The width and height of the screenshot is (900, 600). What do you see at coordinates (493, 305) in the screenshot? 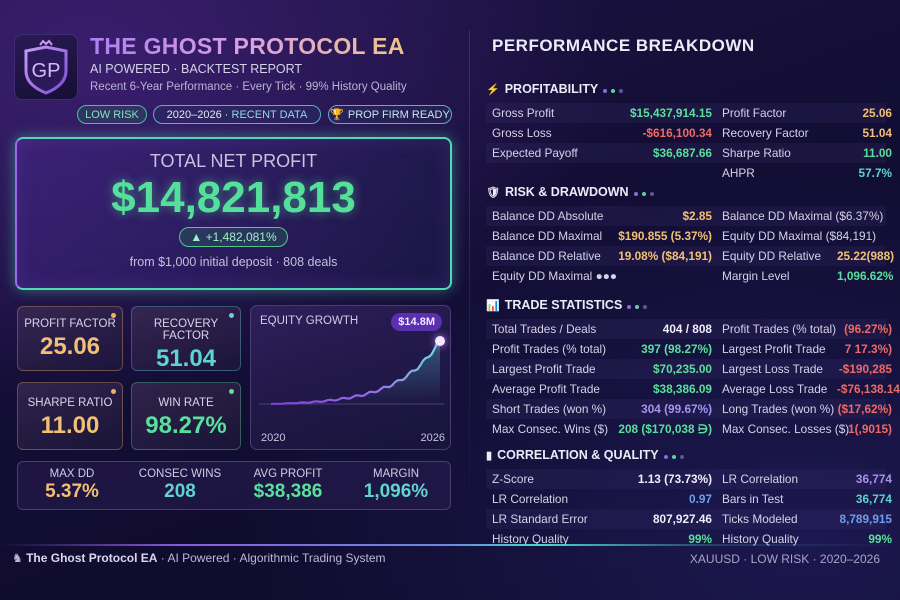
I see `bar-chart-icon: 📊` at bounding box center [493, 305].